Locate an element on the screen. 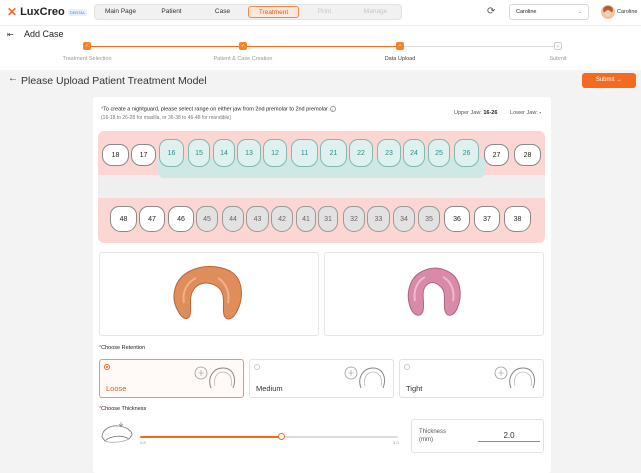 Image resolution: width=641 pixels, height=473 pixels. retention-loose-option: Loose is located at coordinates (171, 378).